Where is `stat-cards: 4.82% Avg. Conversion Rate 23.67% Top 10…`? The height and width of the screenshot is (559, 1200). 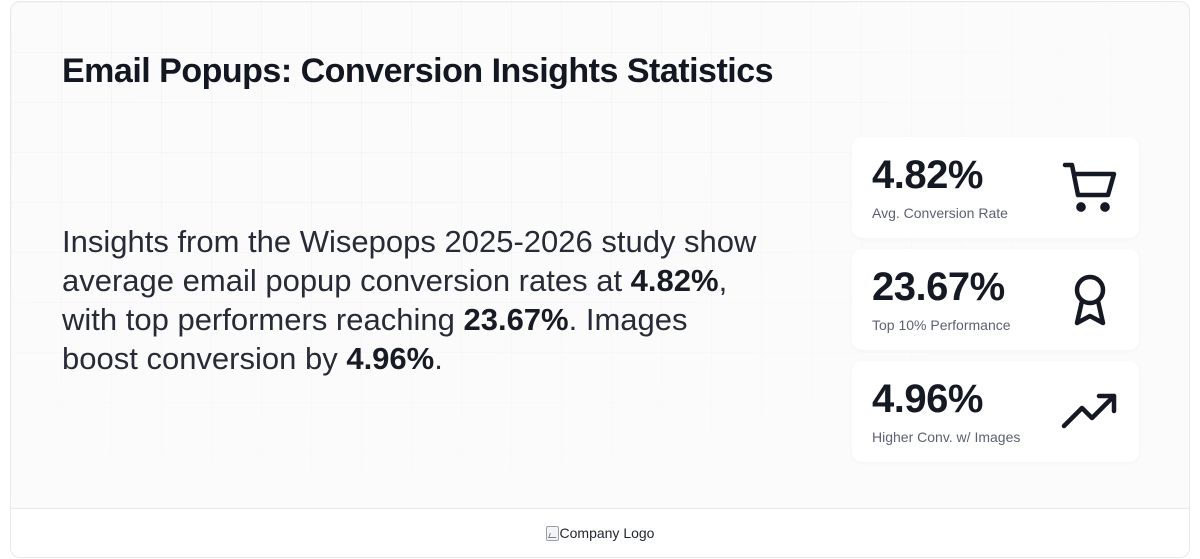
stat-cards: 4.82% Avg. Conversion Rate 23.67% Top 10… is located at coordinates (995, 305).